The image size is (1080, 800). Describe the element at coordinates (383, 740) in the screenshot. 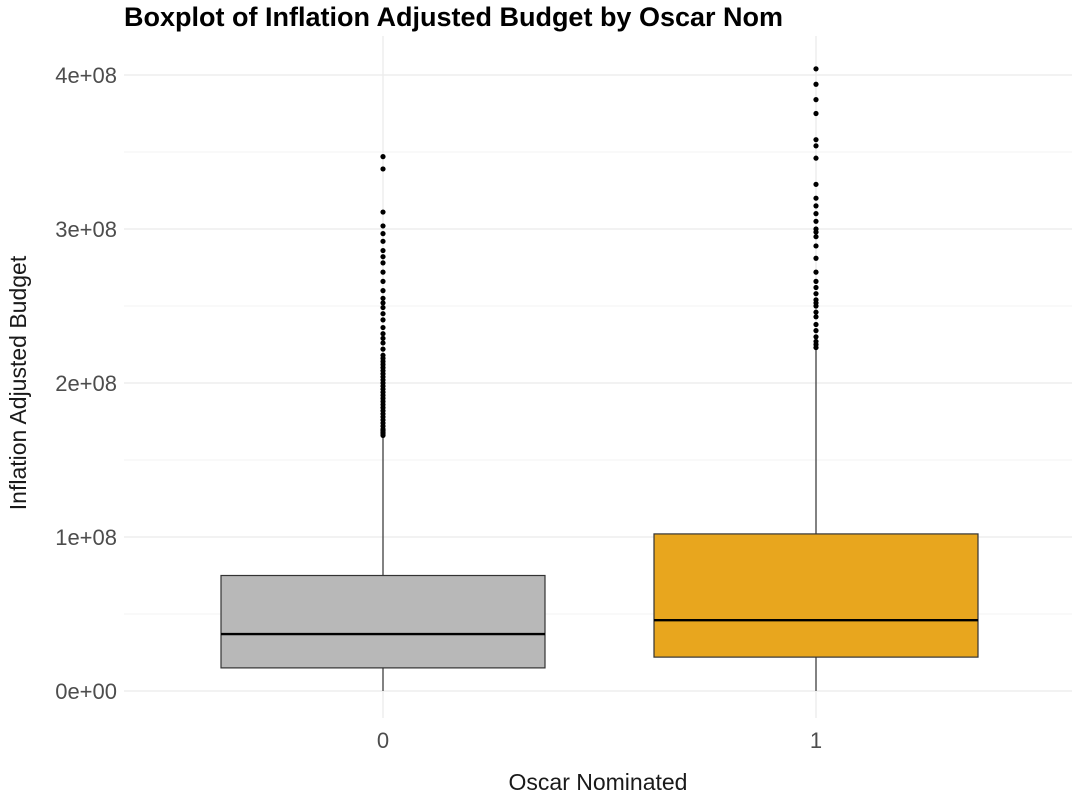

I see `x-tick-label: 0` at that location.